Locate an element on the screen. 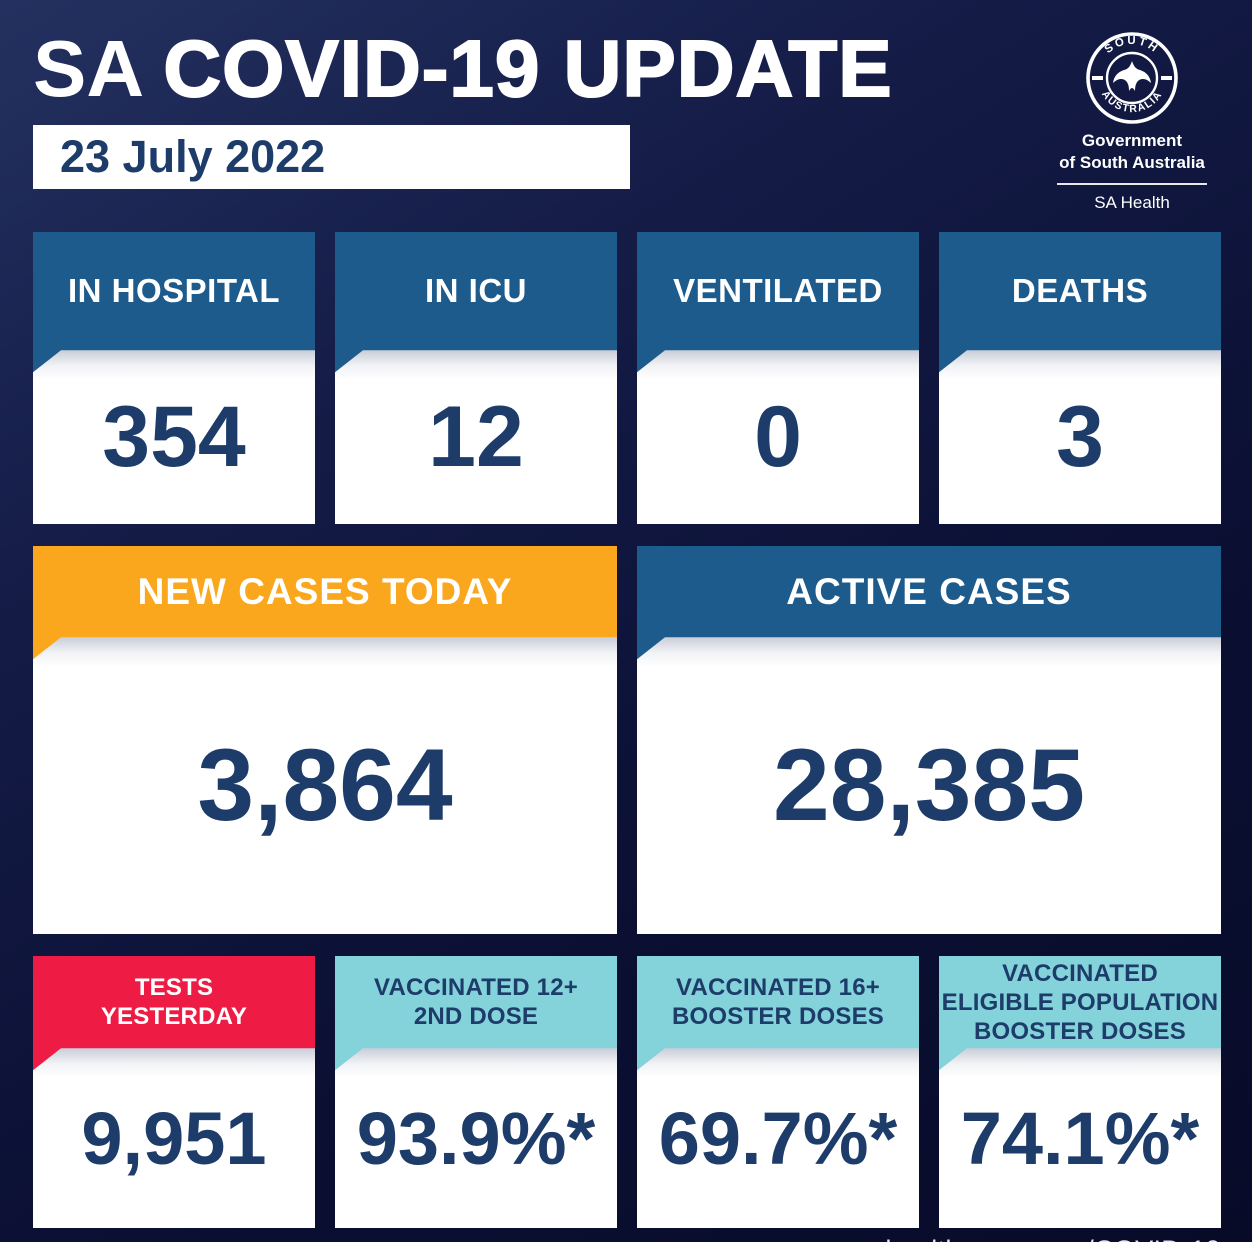  card-label: TESTS YESTERDAY is located at coordinates (174, 1002).